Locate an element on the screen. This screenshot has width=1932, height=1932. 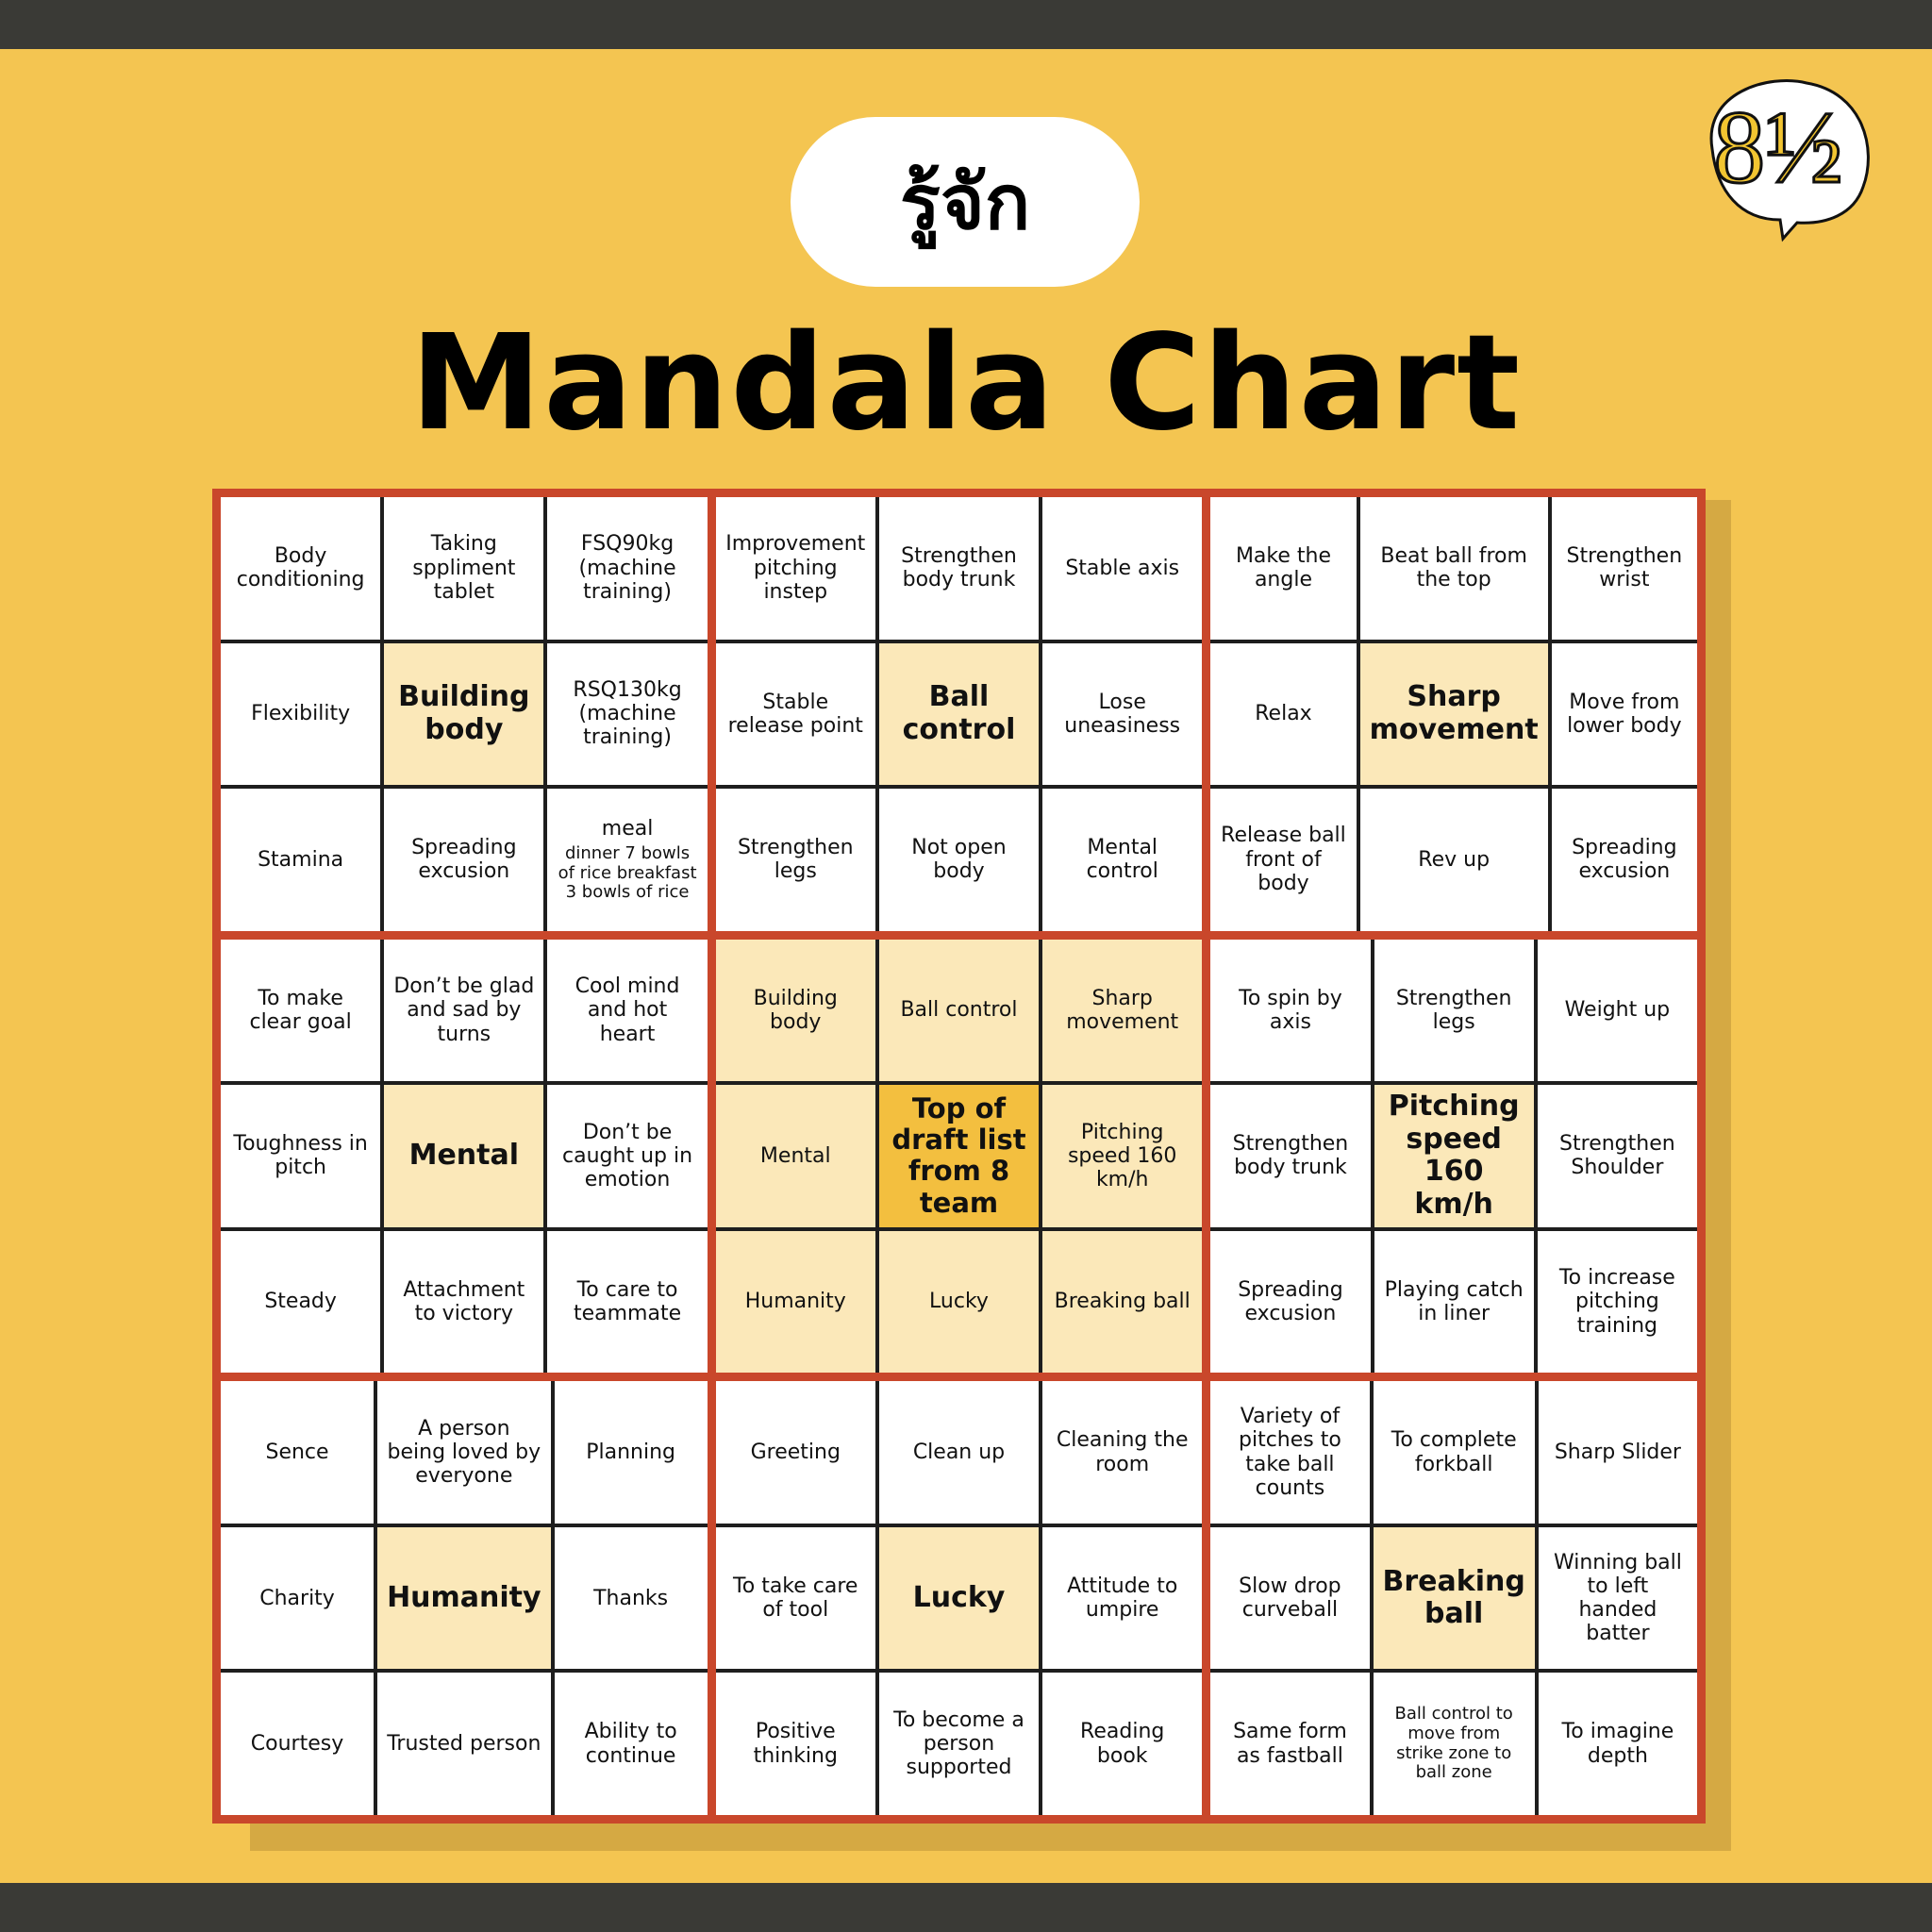
cell: Reading book is located at coordinates (1123, 1744).